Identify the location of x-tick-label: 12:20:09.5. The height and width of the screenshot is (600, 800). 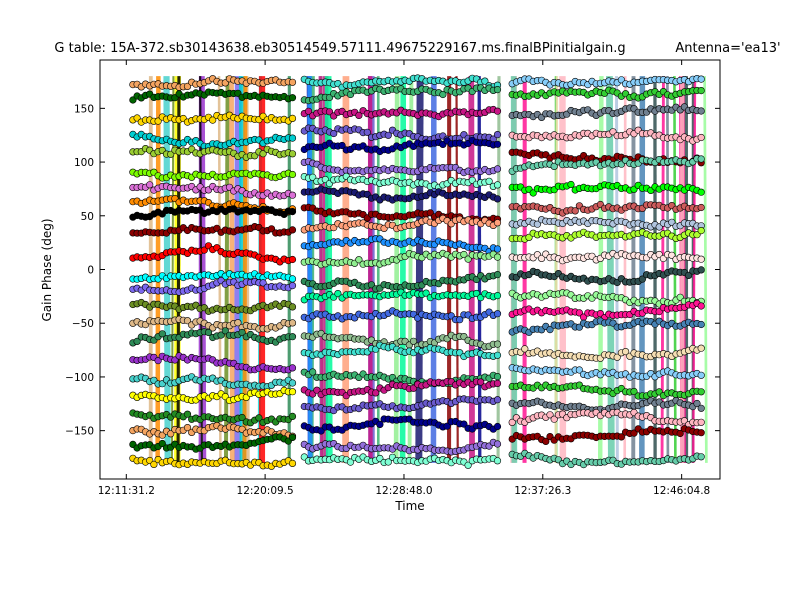
(265, 491).